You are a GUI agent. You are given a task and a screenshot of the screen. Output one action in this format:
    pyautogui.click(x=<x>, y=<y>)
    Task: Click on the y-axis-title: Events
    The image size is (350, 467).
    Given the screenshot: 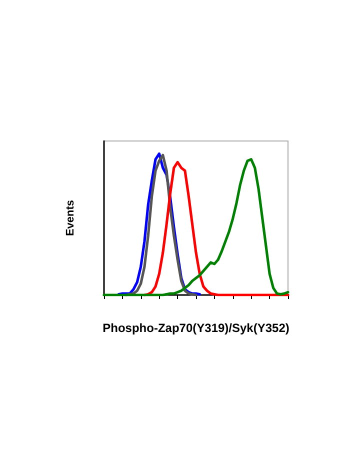 What is the action you would take?
    pyautogui.click(x=70, y=218)
    